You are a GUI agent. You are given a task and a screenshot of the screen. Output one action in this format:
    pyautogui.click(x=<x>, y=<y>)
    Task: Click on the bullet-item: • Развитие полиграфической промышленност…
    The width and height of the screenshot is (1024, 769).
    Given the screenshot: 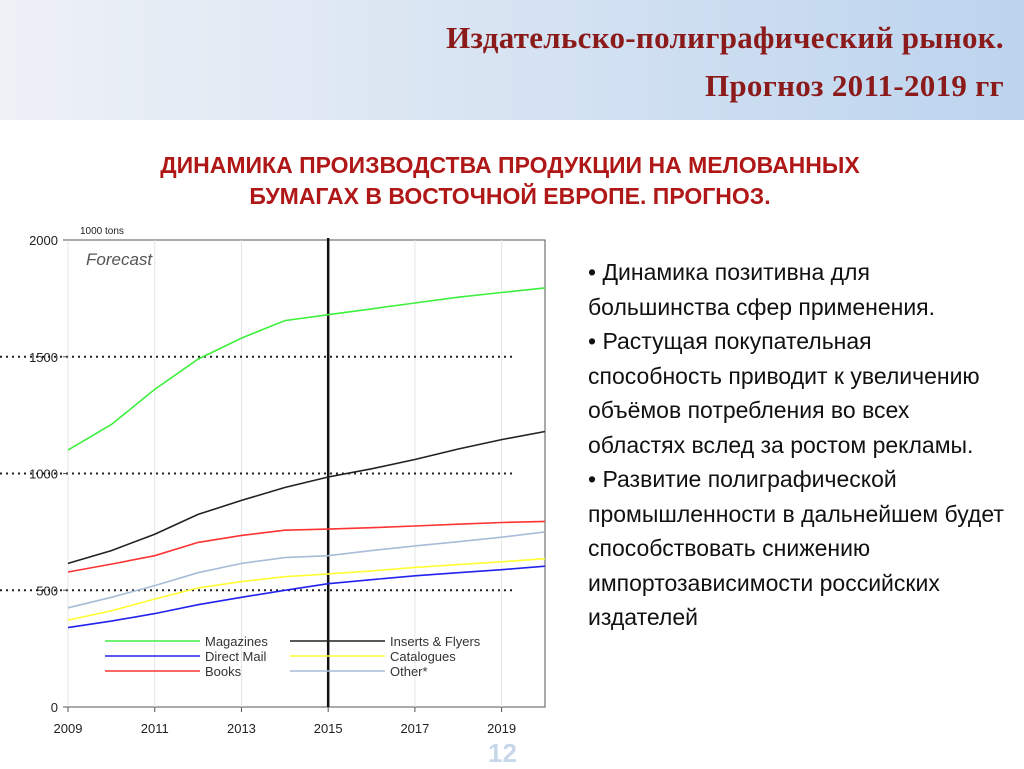 What is the action you would take?
    pyautogui.click(x=796, y=548)
    